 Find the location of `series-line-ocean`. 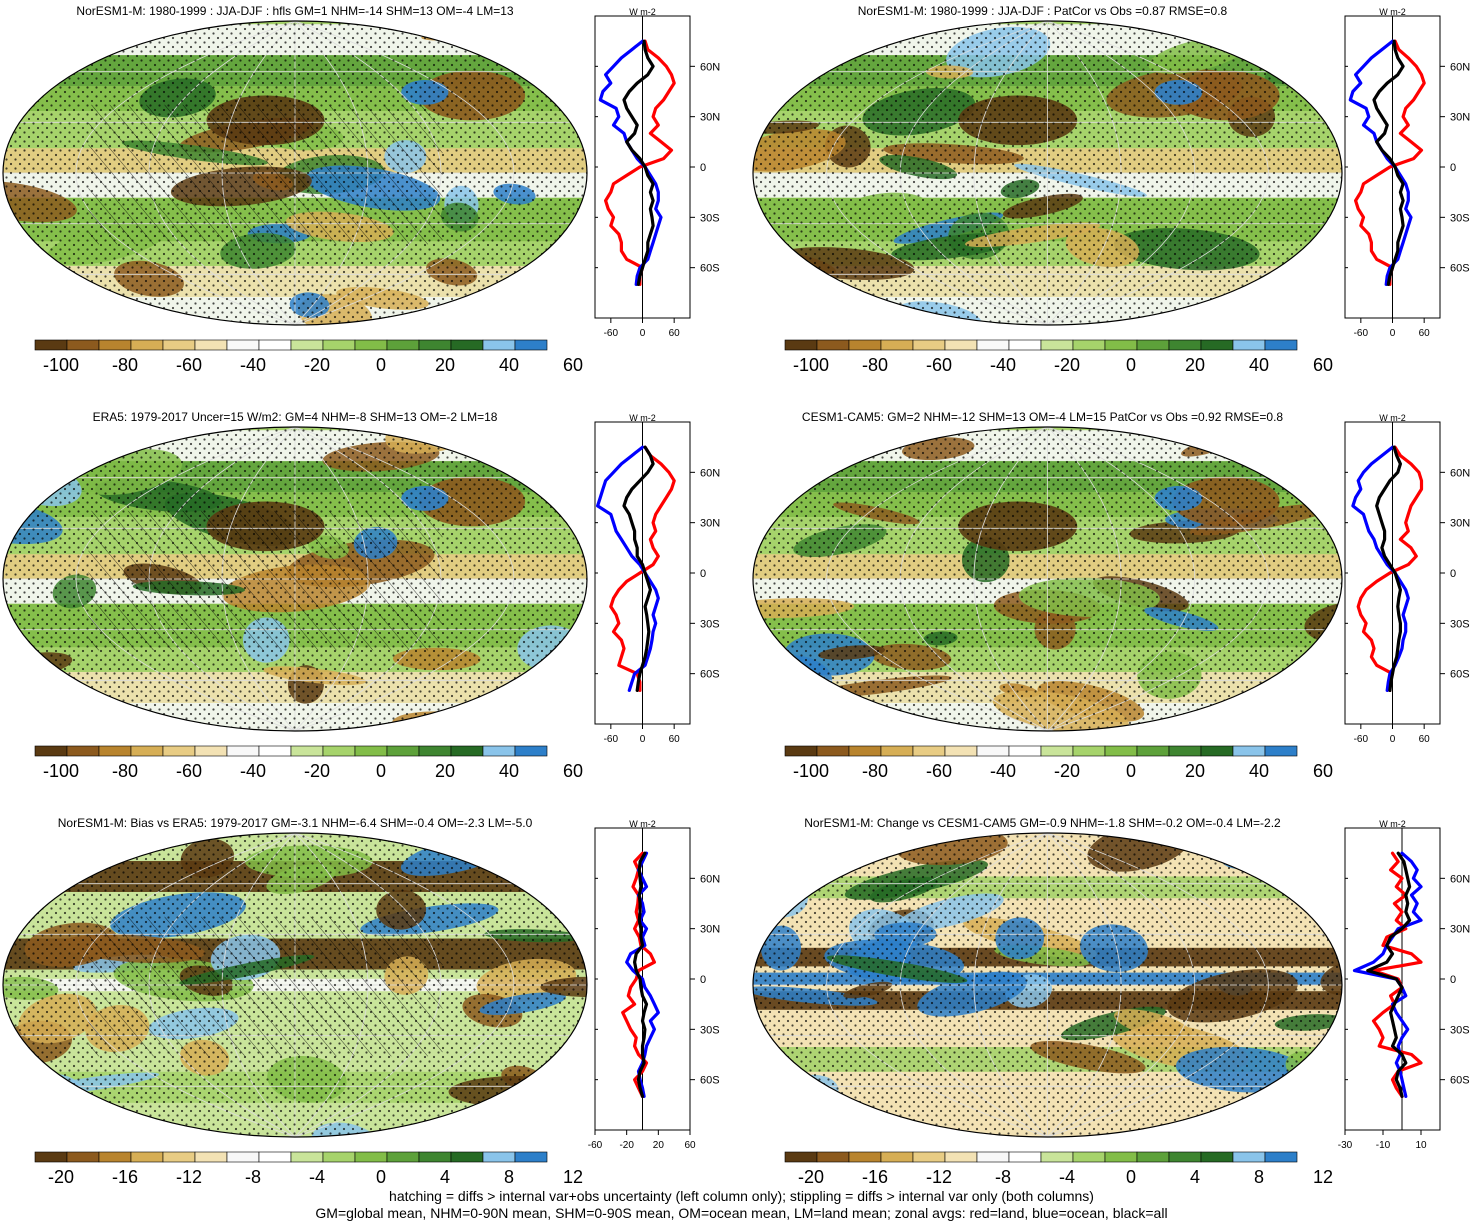

series-line-ocean is located at coordinates (1387, 974).